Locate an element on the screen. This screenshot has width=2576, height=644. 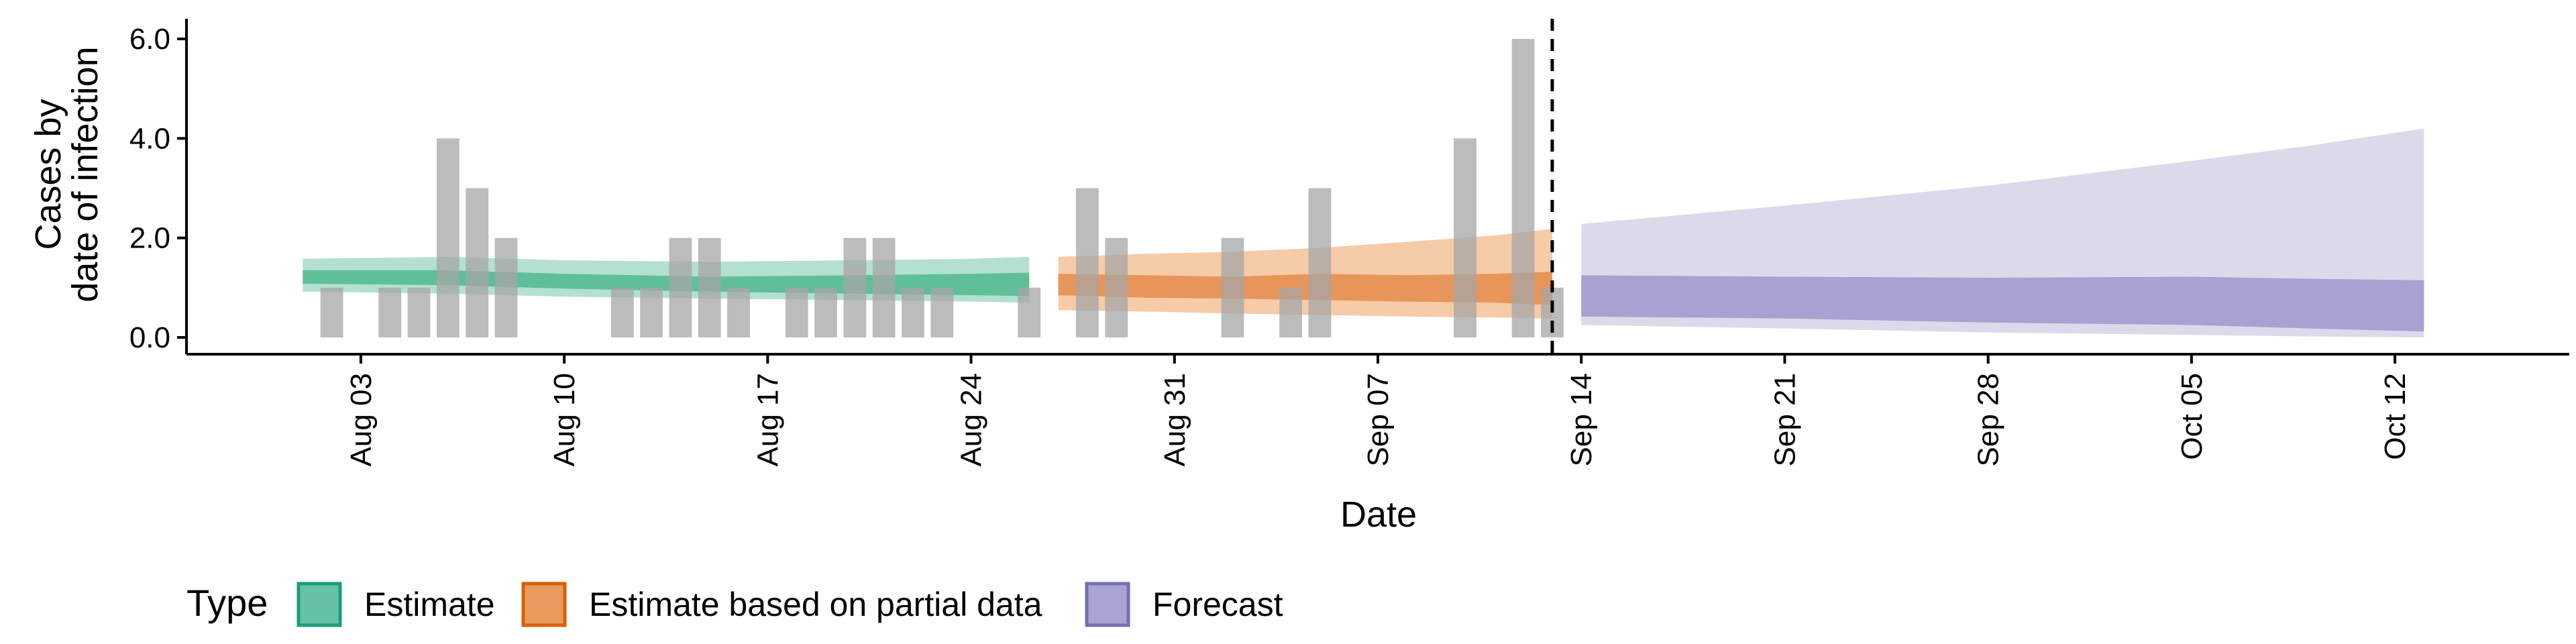
y-tick-label: 2.0 is located at coordinates (149, 238).